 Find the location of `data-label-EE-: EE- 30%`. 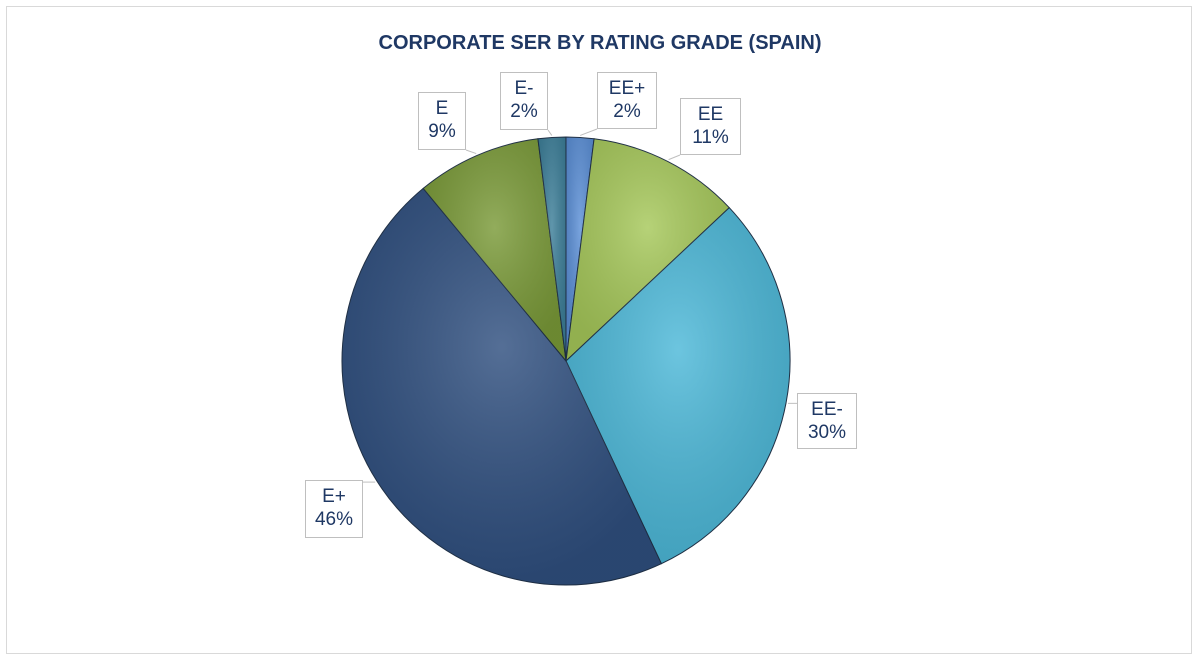

data-label-EE-: EE- 30% is located at coordinates (827, 421).